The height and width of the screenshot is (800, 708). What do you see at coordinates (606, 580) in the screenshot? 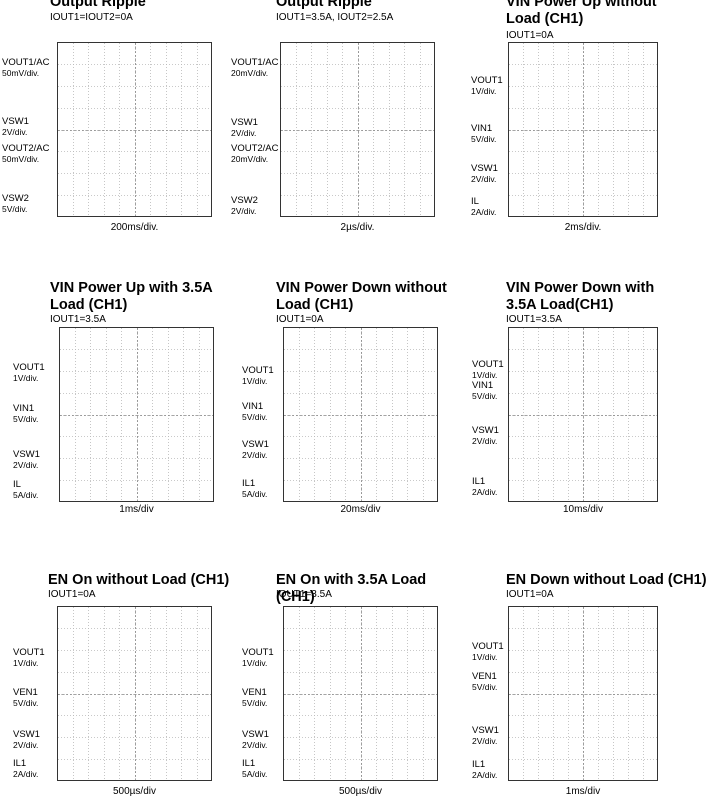
I see `panel-title: EN Down without Load (CH1)` at bounding box center [606, 580].